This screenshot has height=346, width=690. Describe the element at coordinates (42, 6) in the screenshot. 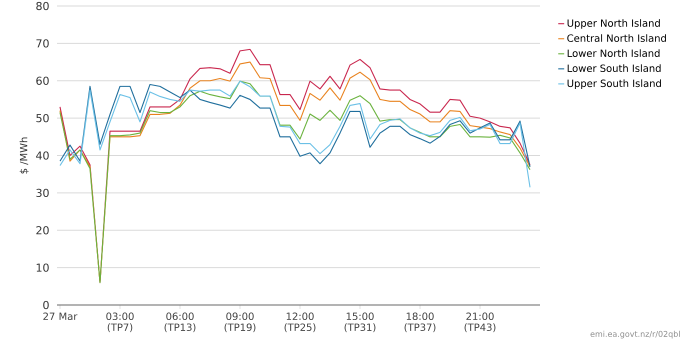

I see `y-tick-label: 80` at that location.